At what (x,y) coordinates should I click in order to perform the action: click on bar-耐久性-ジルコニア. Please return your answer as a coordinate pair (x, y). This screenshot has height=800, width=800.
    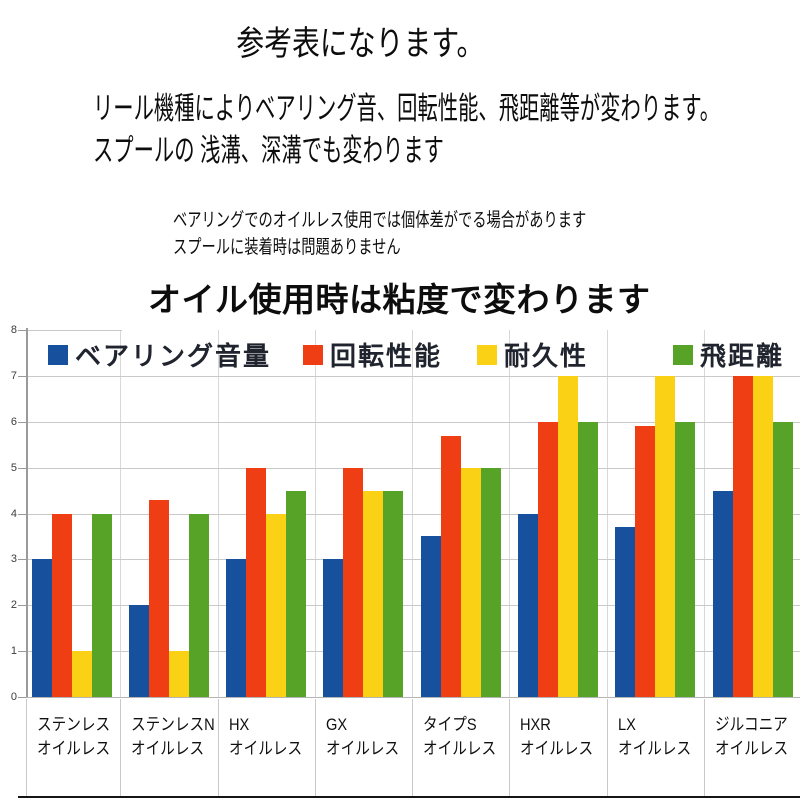
    Looking at the image, I should click on (762, 536).